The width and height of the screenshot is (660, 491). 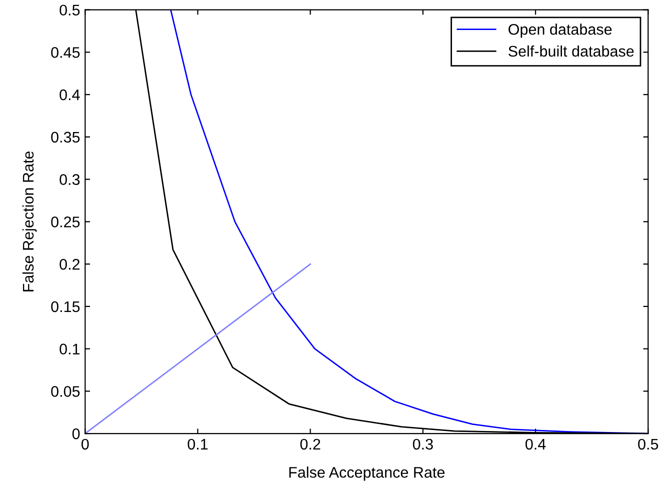 What do you see at coordinates (536, 444) in the screenshot?
I see `x-tick-label: 0.4` at bounding box center [536, 444].